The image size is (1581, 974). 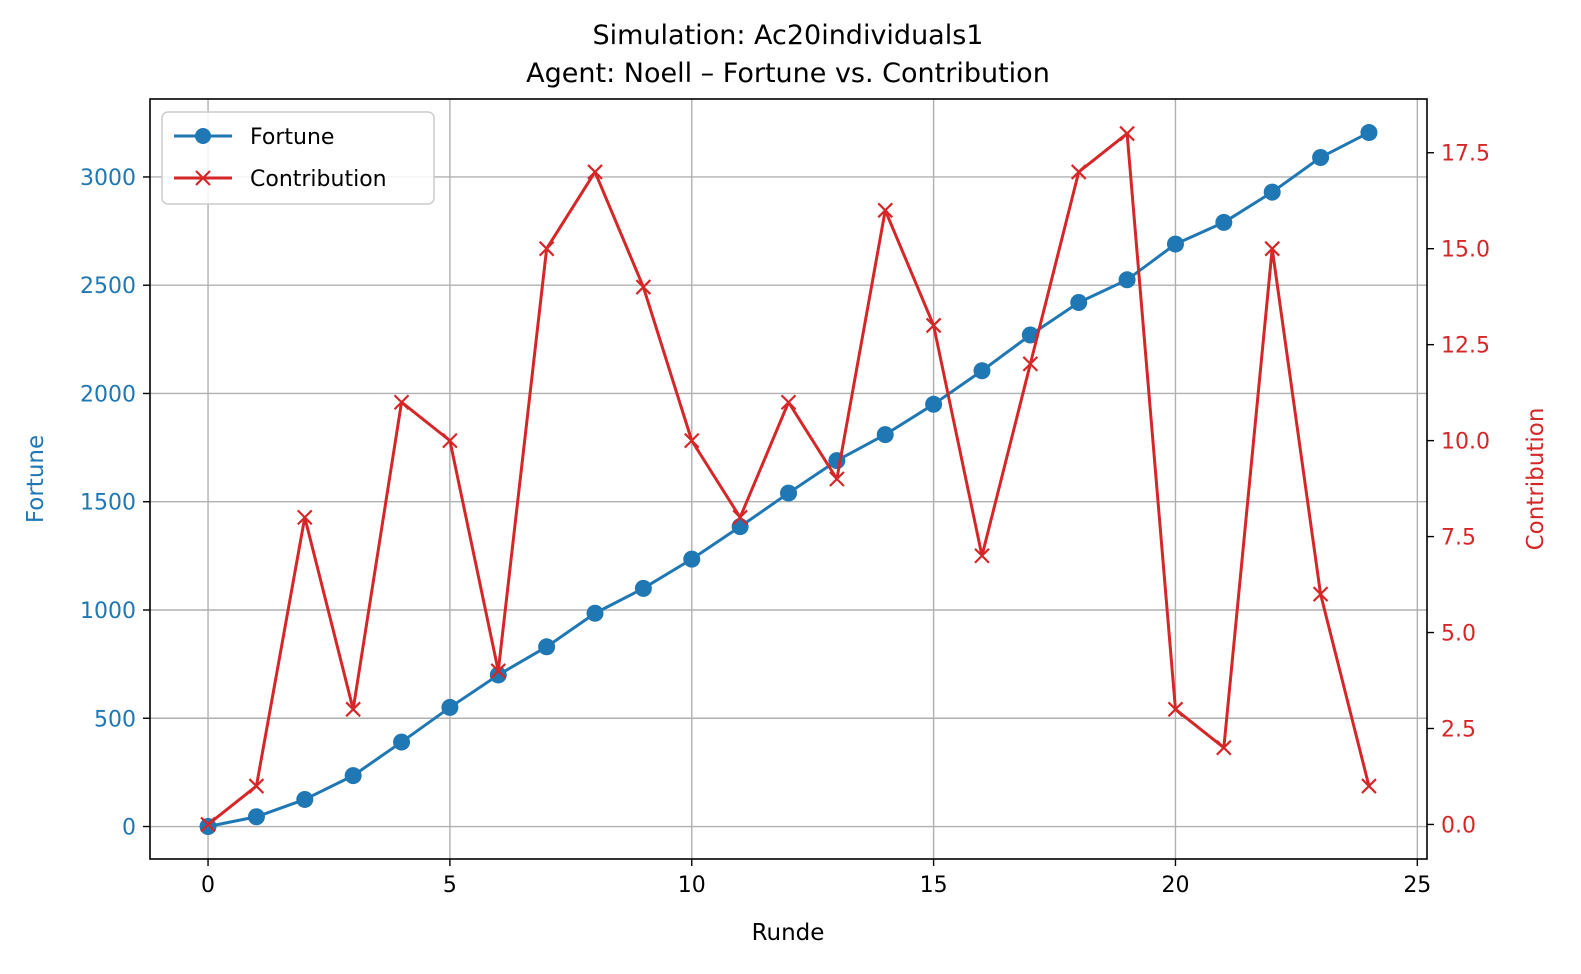 I want to click on left-y-tick-label: 1000, so click(x=108, y=611).